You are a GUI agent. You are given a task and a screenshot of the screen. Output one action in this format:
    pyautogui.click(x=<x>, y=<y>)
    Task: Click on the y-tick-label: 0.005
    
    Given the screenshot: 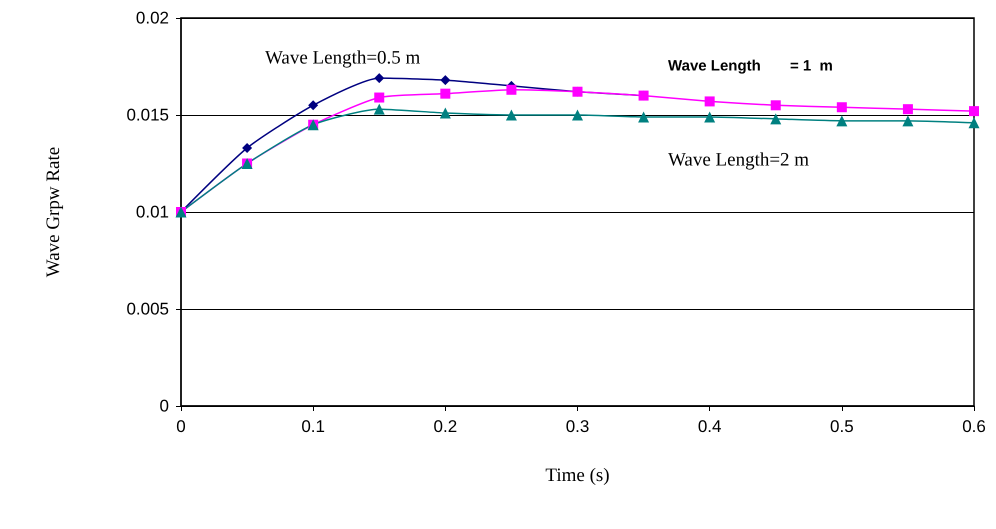 What is the action you would take?
    pyautogui.click(x=147, y=309)
    